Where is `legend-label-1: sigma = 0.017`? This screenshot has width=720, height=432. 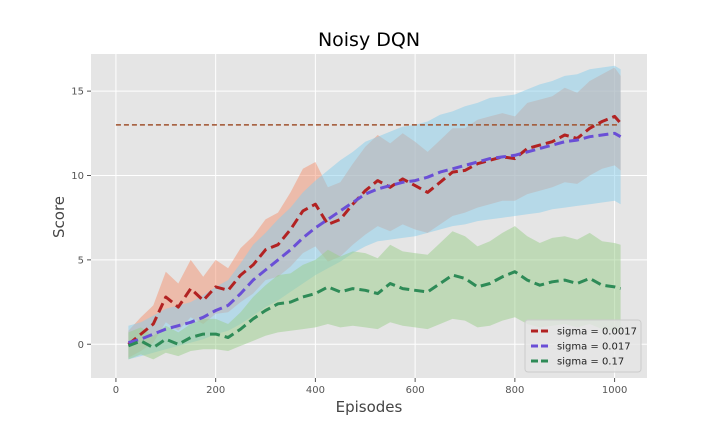 legend-label-1: sigma = 0.017 is located at coordinates (594, 347).